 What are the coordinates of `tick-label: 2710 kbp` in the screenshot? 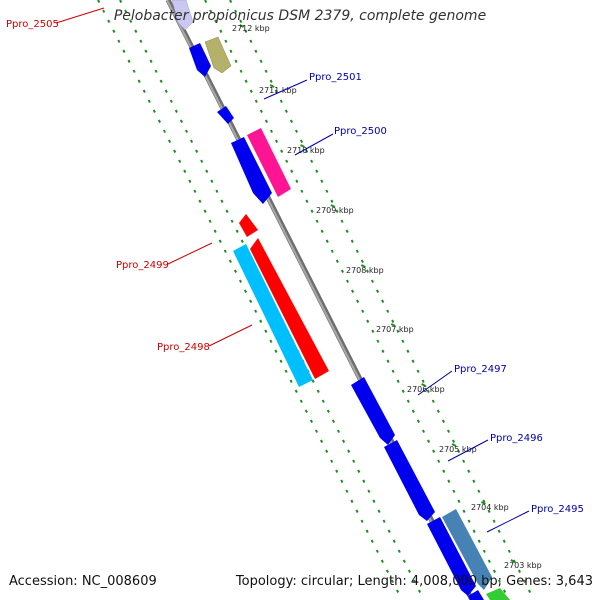 It's located at (306, 150).